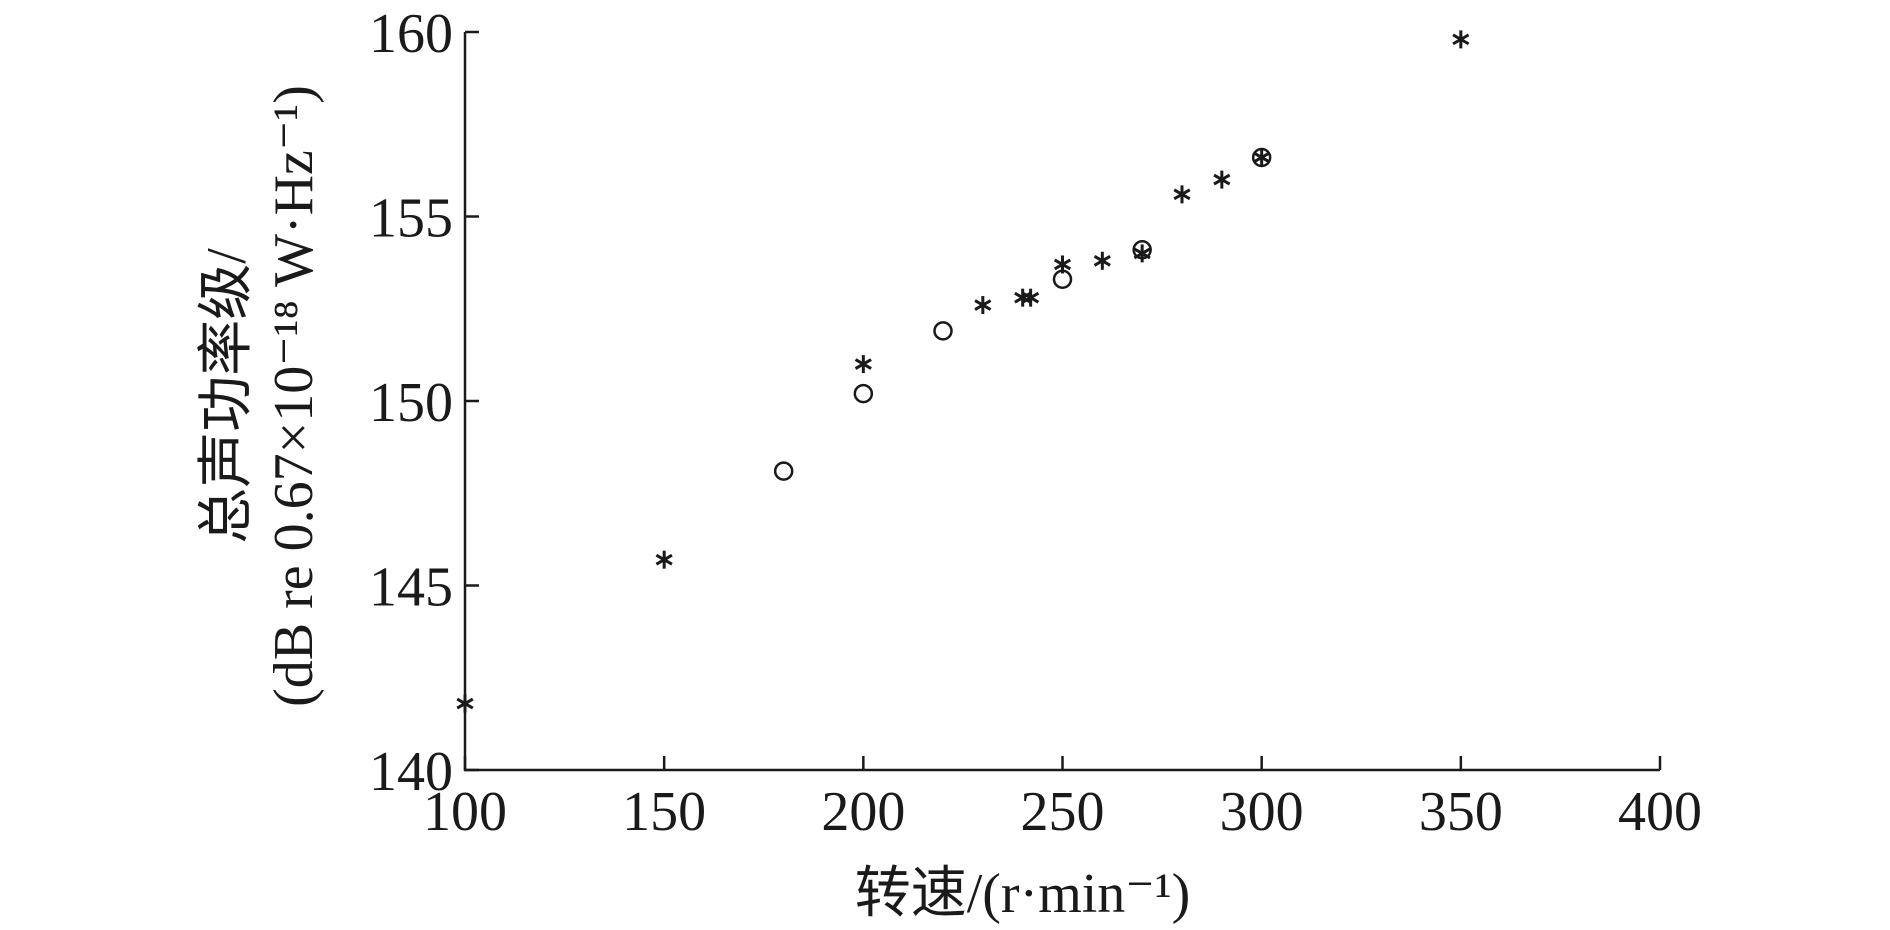 This screenshot has width=1890, height=930. Describe the element at coordinates (294, 396) in the screenshot. I see `y-axis-title-line-2: (dB re 0.67×10⁻¹⁸ W·Hz⁻¹)` at that location.